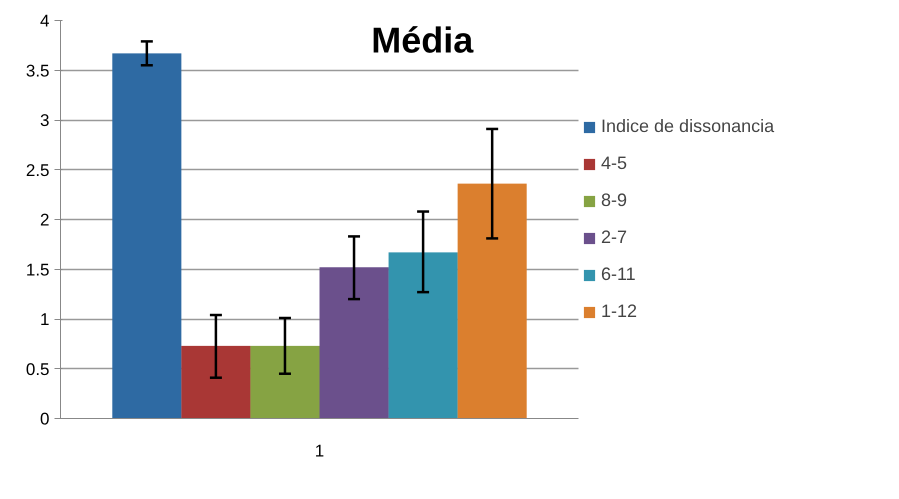 The height and width of the screenshot is (499, 899). I want to click on y-tick-label: 0, so click(45, 419).